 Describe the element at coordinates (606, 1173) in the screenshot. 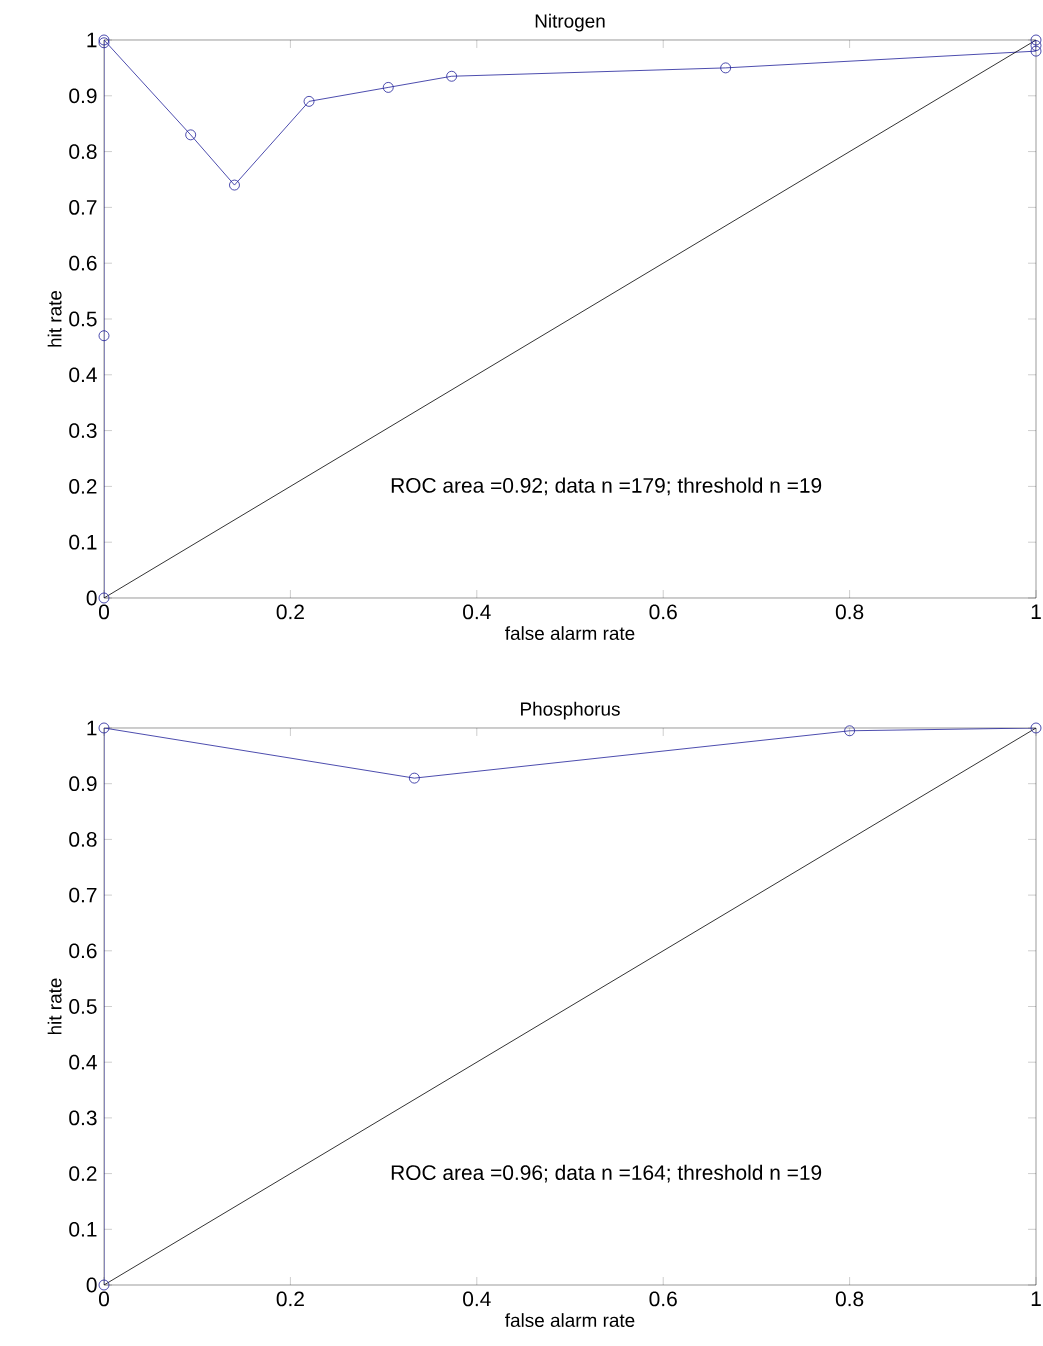

I see `annotation: ROC area =0.96; data n =164; threshold n =19` at that location.